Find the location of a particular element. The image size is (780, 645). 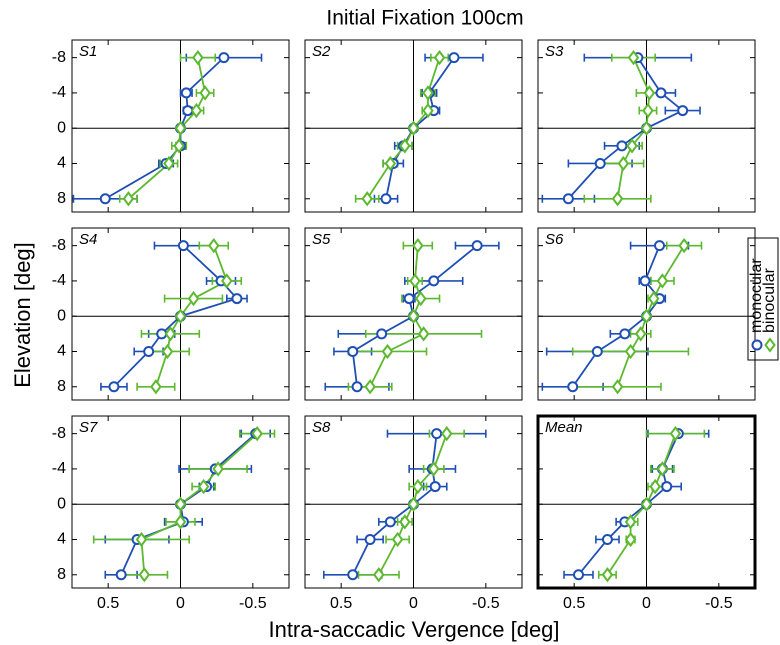

y-tick-label: 4 is located at coordinates (61, 539).